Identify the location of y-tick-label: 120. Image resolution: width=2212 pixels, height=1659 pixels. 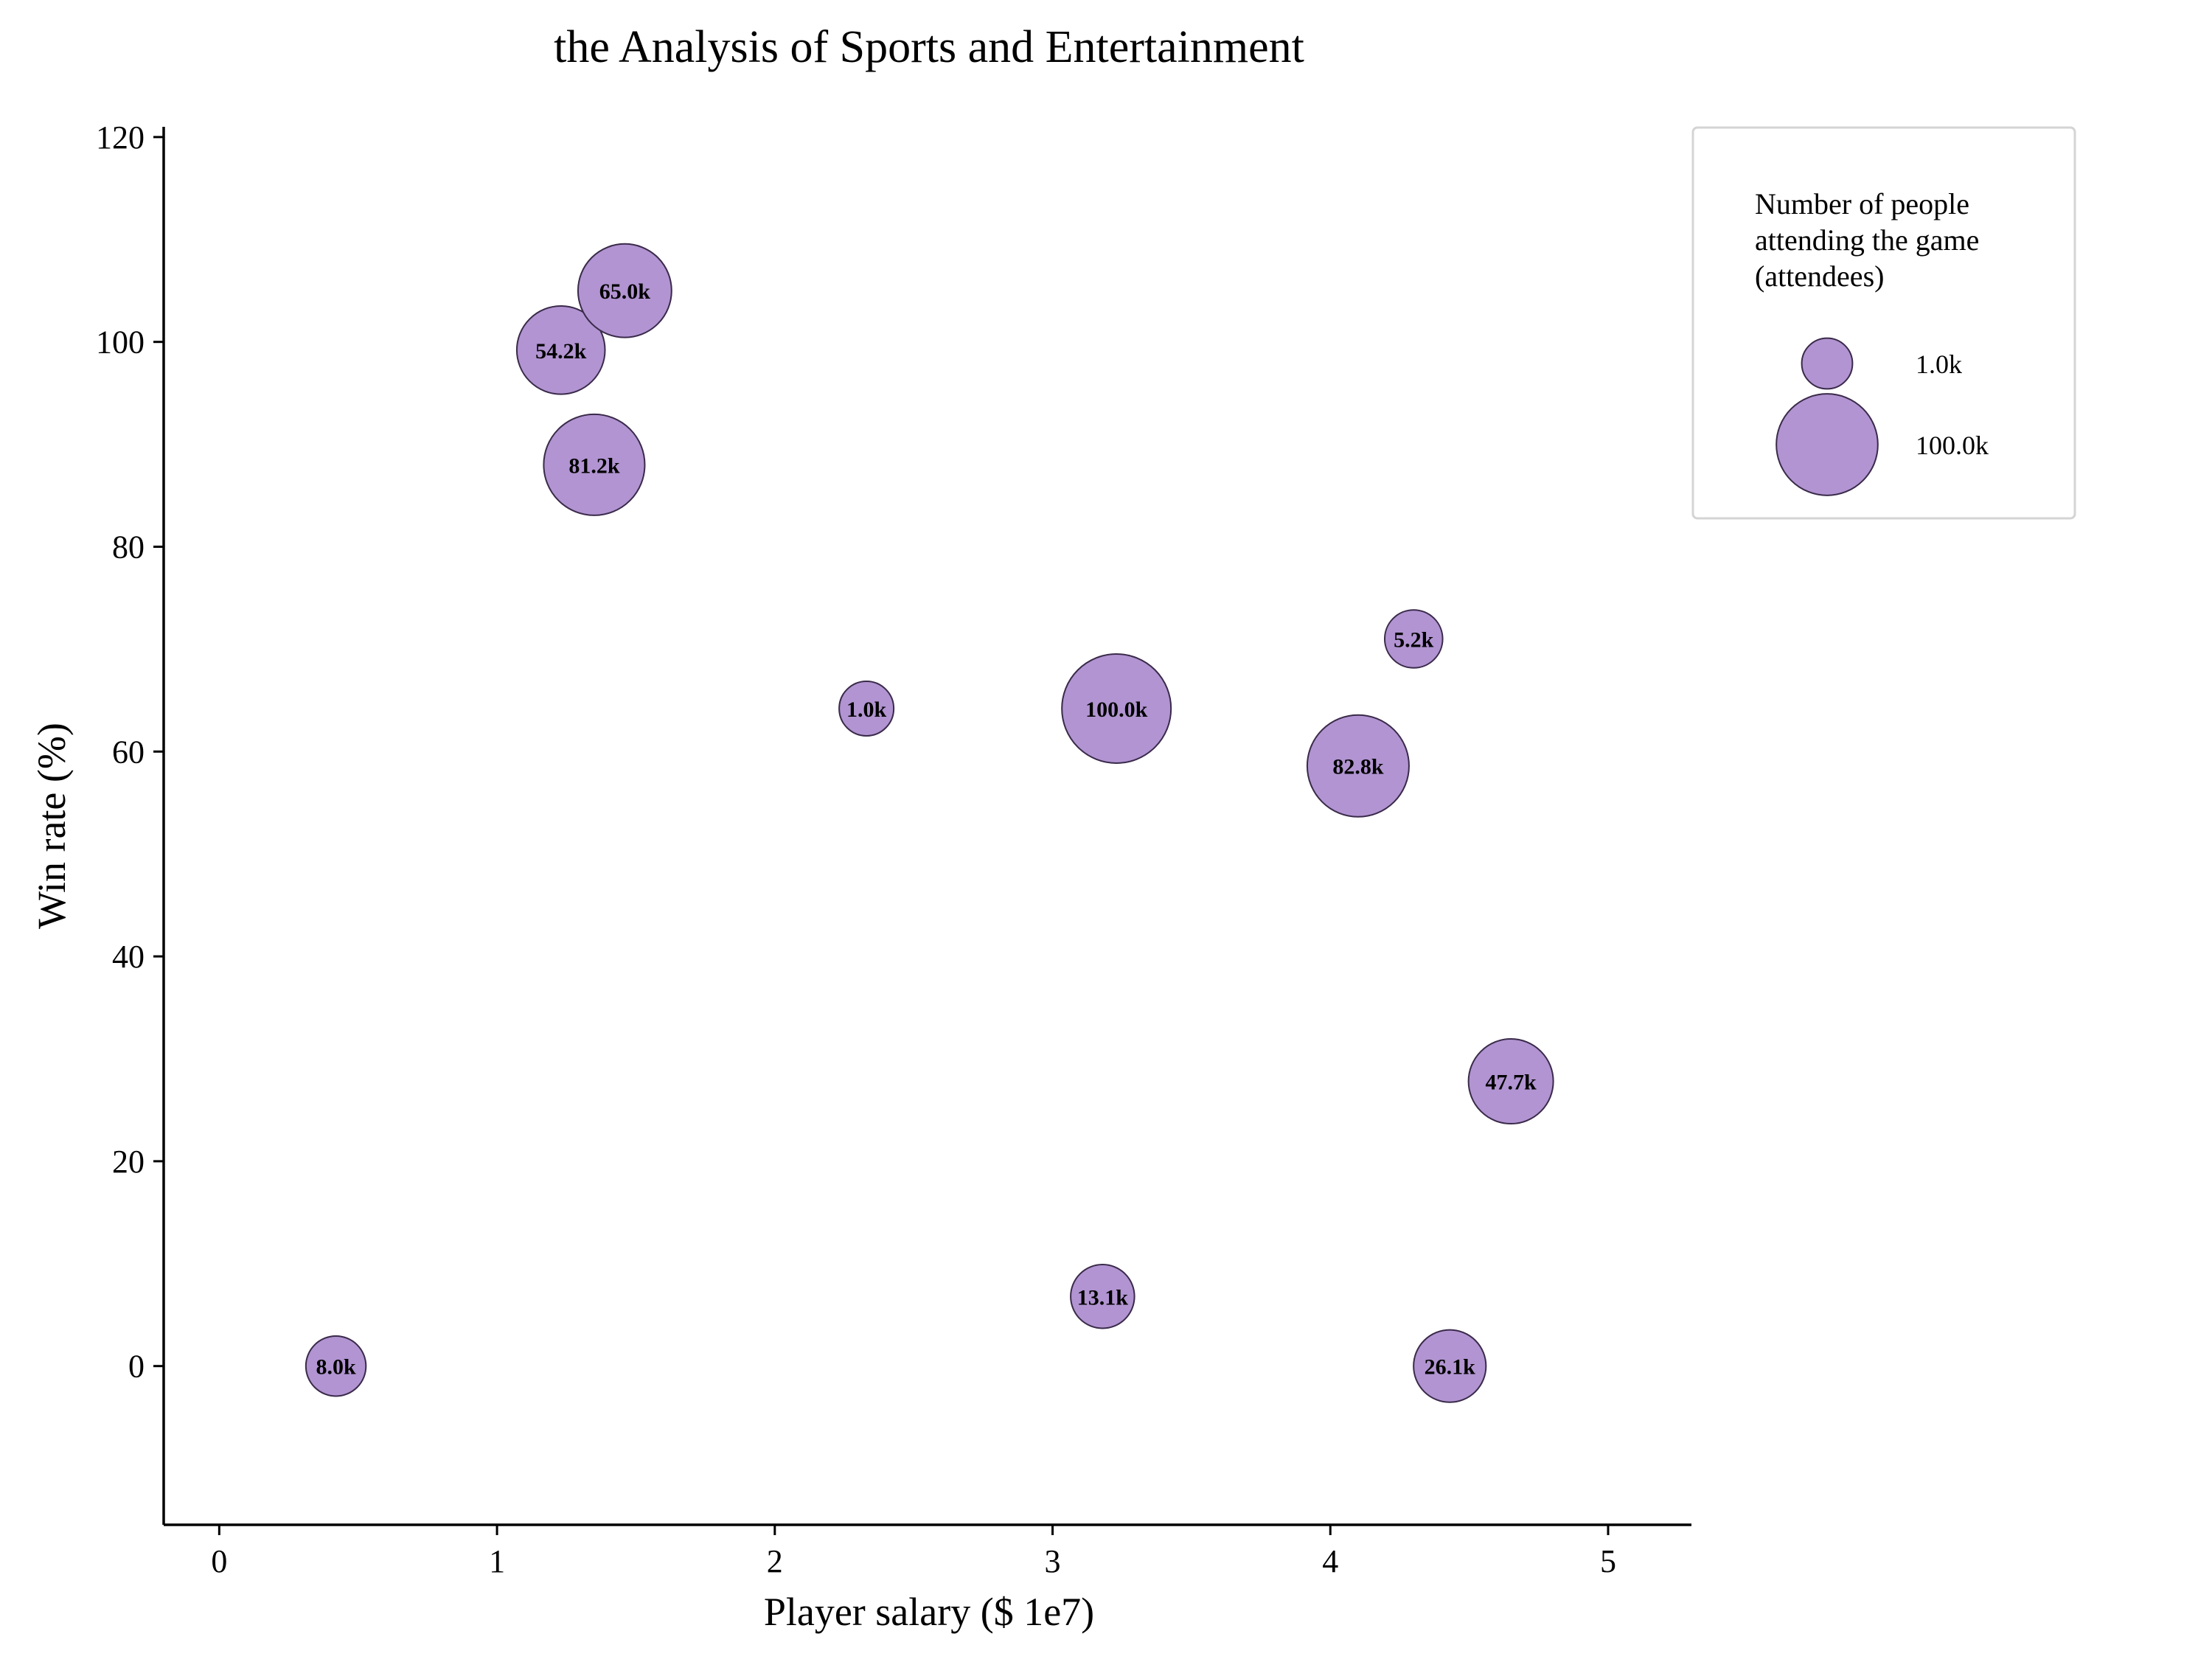
(120, 137).